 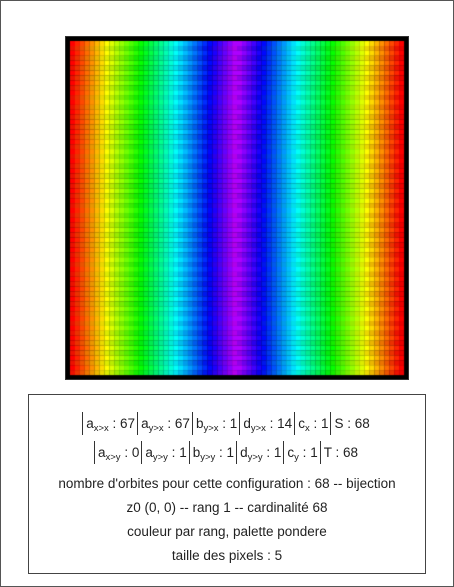 I want to click on parameter-c-x: cx : 1, so click(x=312, y=423).